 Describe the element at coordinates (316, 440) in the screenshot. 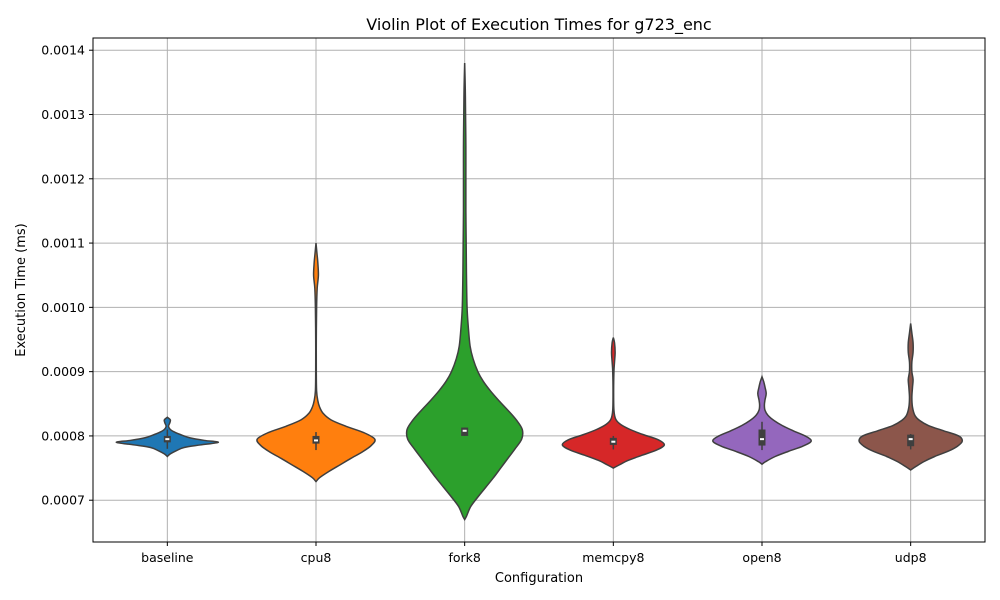

I see `median-cpu8` at that location.